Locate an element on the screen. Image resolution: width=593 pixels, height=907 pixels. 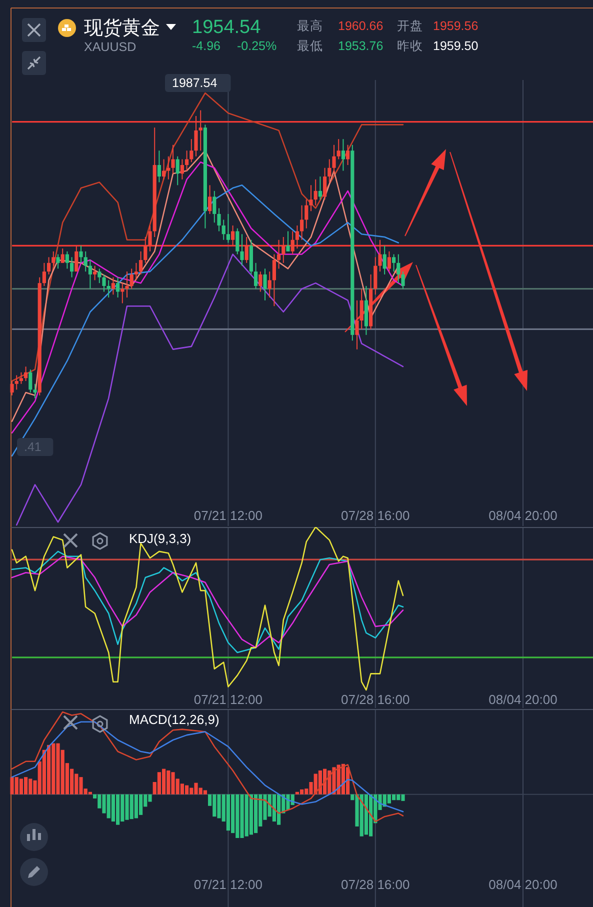
text: 开盘 is located at coordinates (410, 26).